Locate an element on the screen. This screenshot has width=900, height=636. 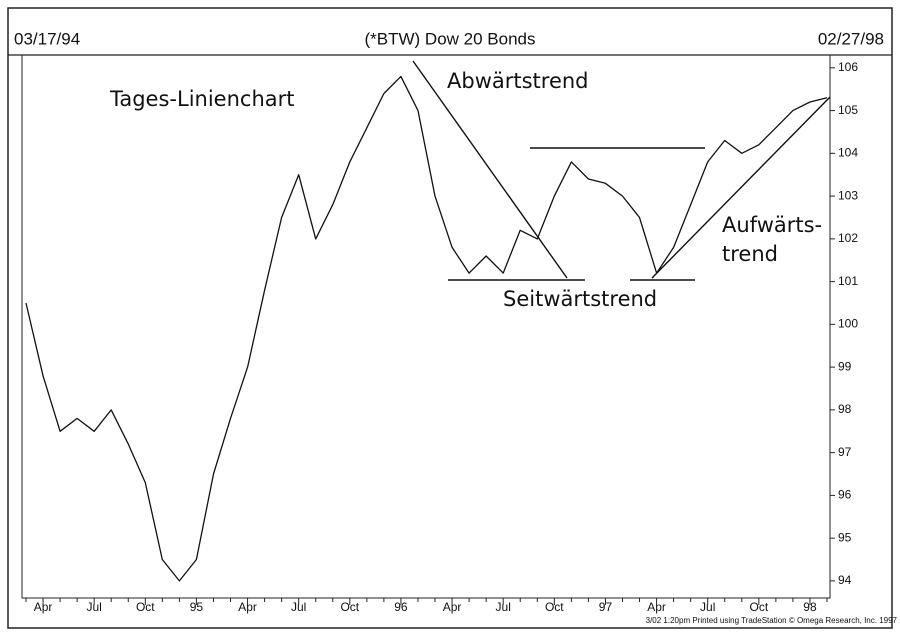
annotation: Abwärtstrend is located at coordinates (518, 81).